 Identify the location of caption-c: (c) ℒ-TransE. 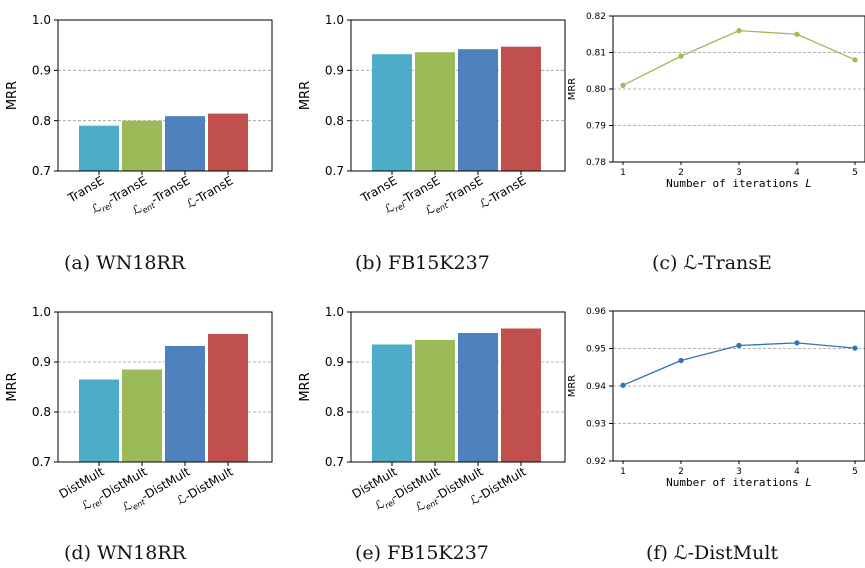
(712, 263).